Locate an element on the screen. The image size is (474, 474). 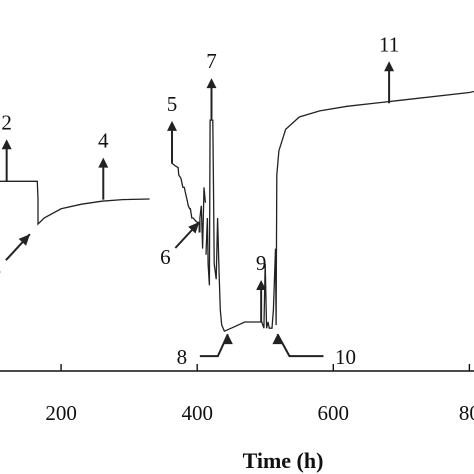
annotation-3-arrow-head is located at coordinates (24, 240).